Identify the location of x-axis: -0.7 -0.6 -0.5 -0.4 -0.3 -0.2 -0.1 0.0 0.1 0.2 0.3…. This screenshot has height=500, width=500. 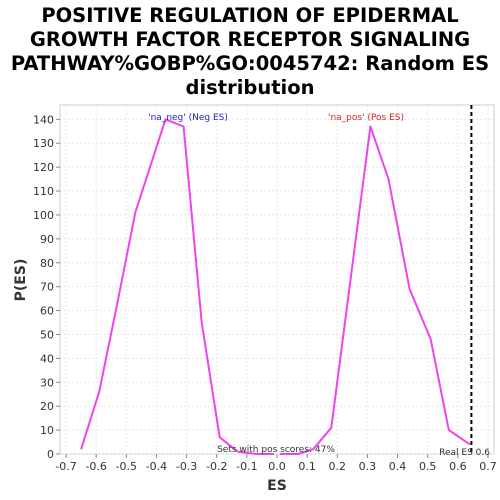
(276, 463).